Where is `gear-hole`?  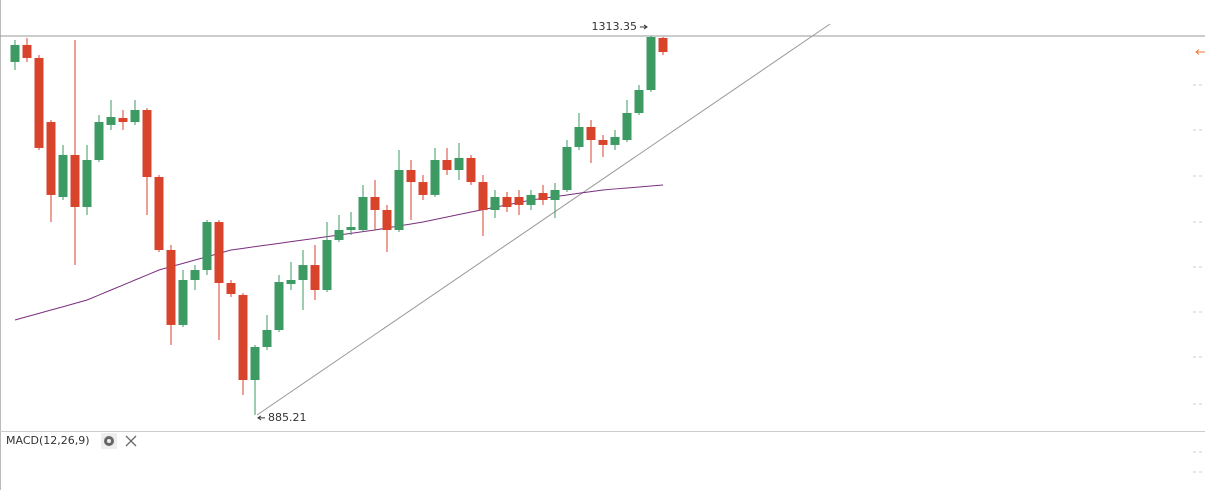
gear-hole is located at coordinates (109, 441).